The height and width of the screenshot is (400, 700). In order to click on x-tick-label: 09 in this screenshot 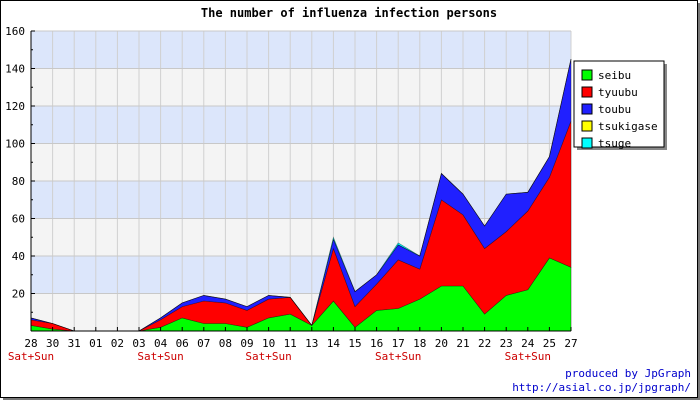, I will do `click(246, 343)`.